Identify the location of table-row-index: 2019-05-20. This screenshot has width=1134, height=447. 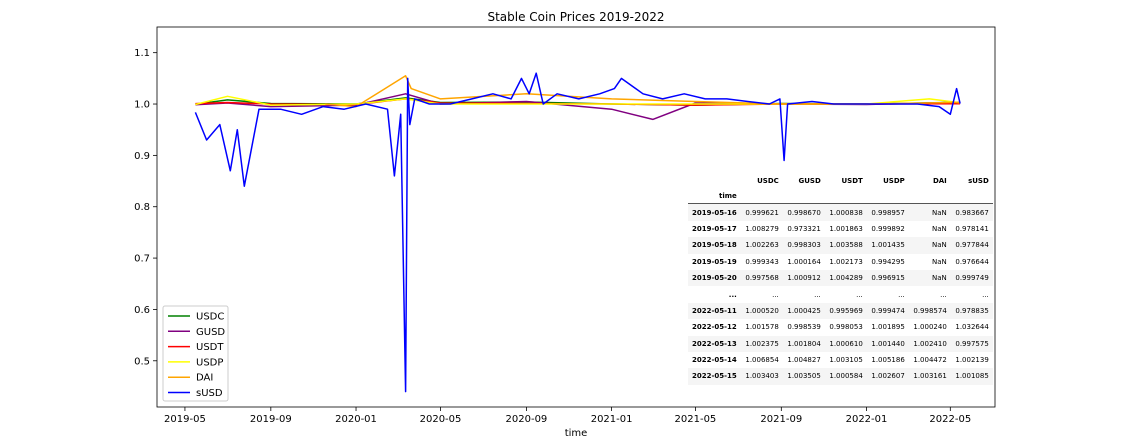
(714, 278).